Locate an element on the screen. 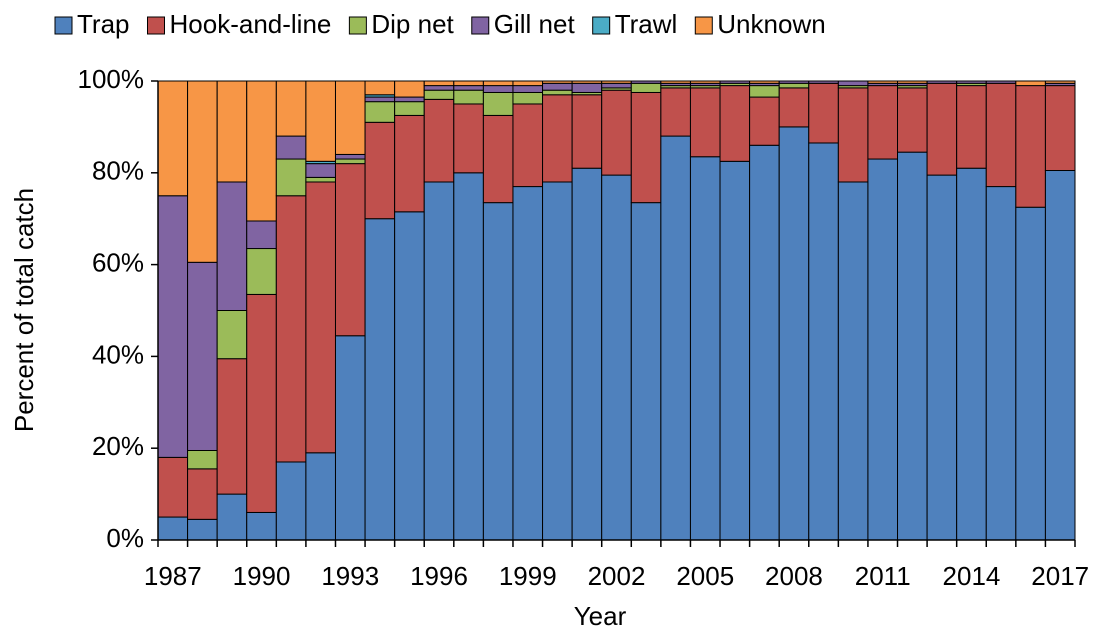  legend-label: Dip net is located at coordinates (412, 24).